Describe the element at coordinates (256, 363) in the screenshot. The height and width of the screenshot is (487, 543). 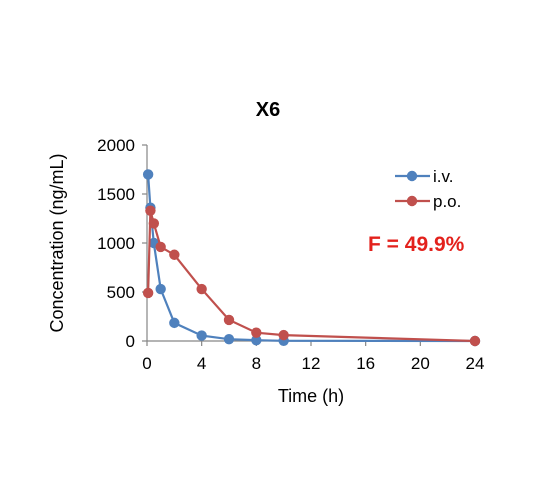
I see `x-tick-label: 8` at that location.